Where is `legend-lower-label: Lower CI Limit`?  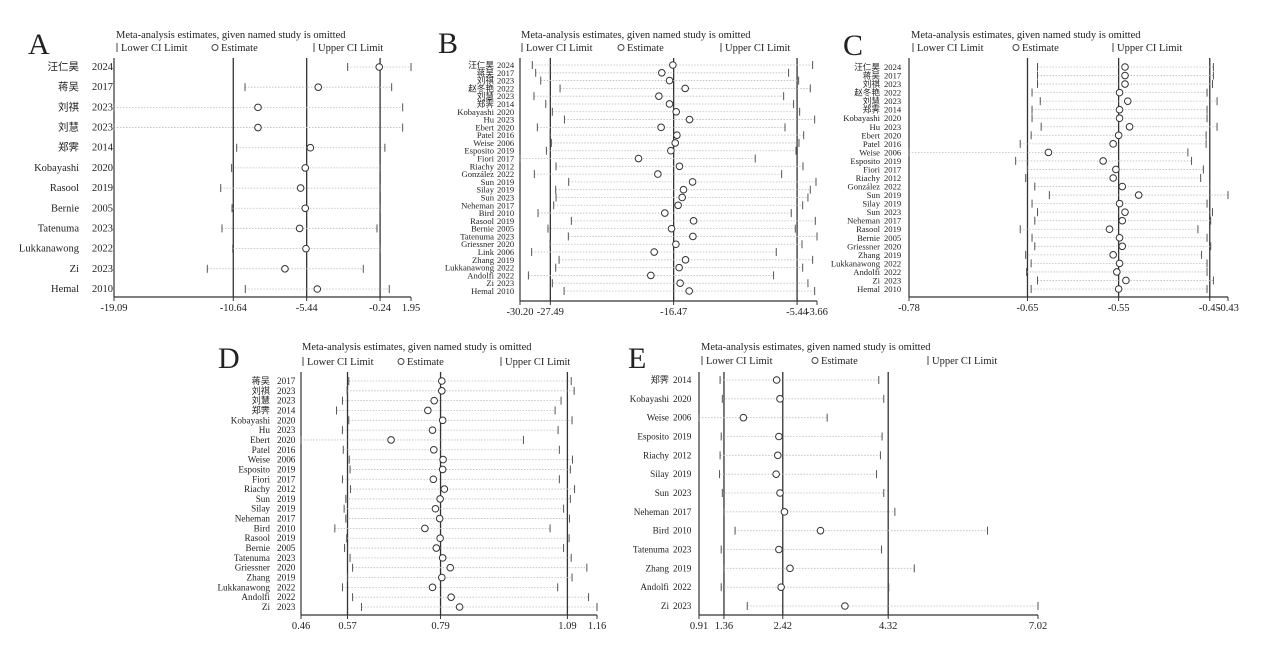 legend-lower-label: Lower CI Limit is located at coordinates (739, 361).